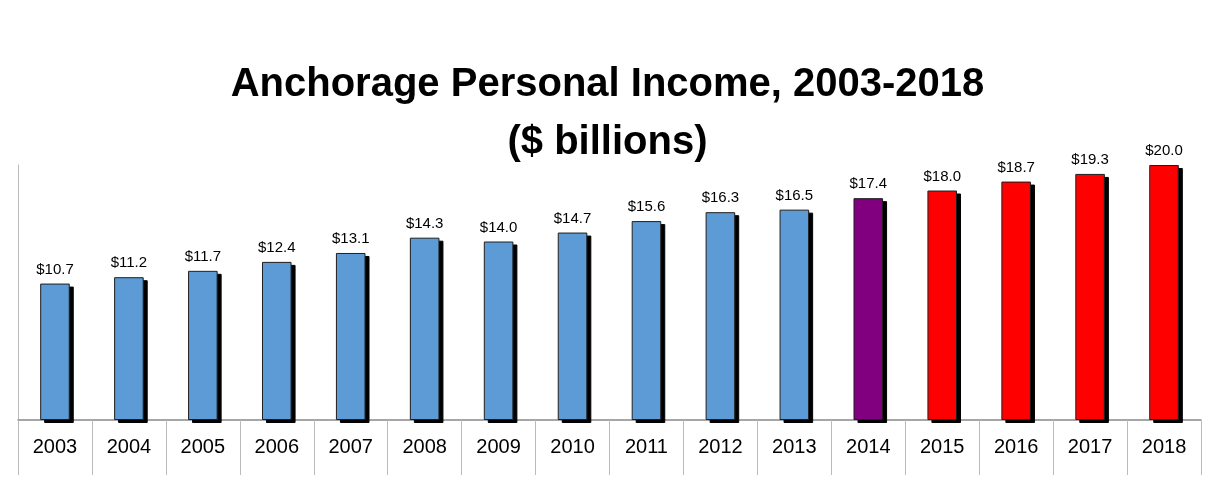 The image size is (1215, 483). Describe the element at coordinates (1016, 446) in the screenshot. I see `x-tick-label: 2016` at that location.